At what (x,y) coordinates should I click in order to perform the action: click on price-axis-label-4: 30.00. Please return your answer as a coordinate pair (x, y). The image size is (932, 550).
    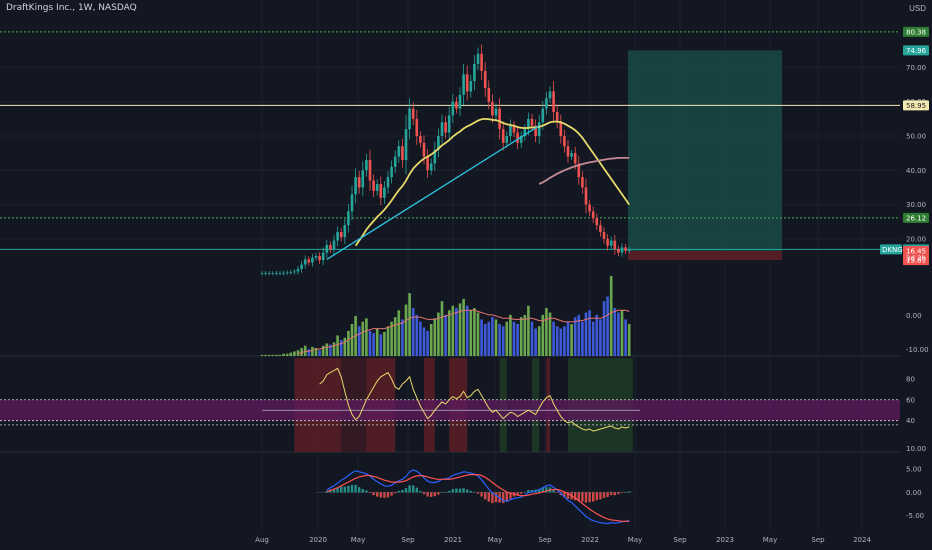
    Looking at the image, I should click on (916, 205).